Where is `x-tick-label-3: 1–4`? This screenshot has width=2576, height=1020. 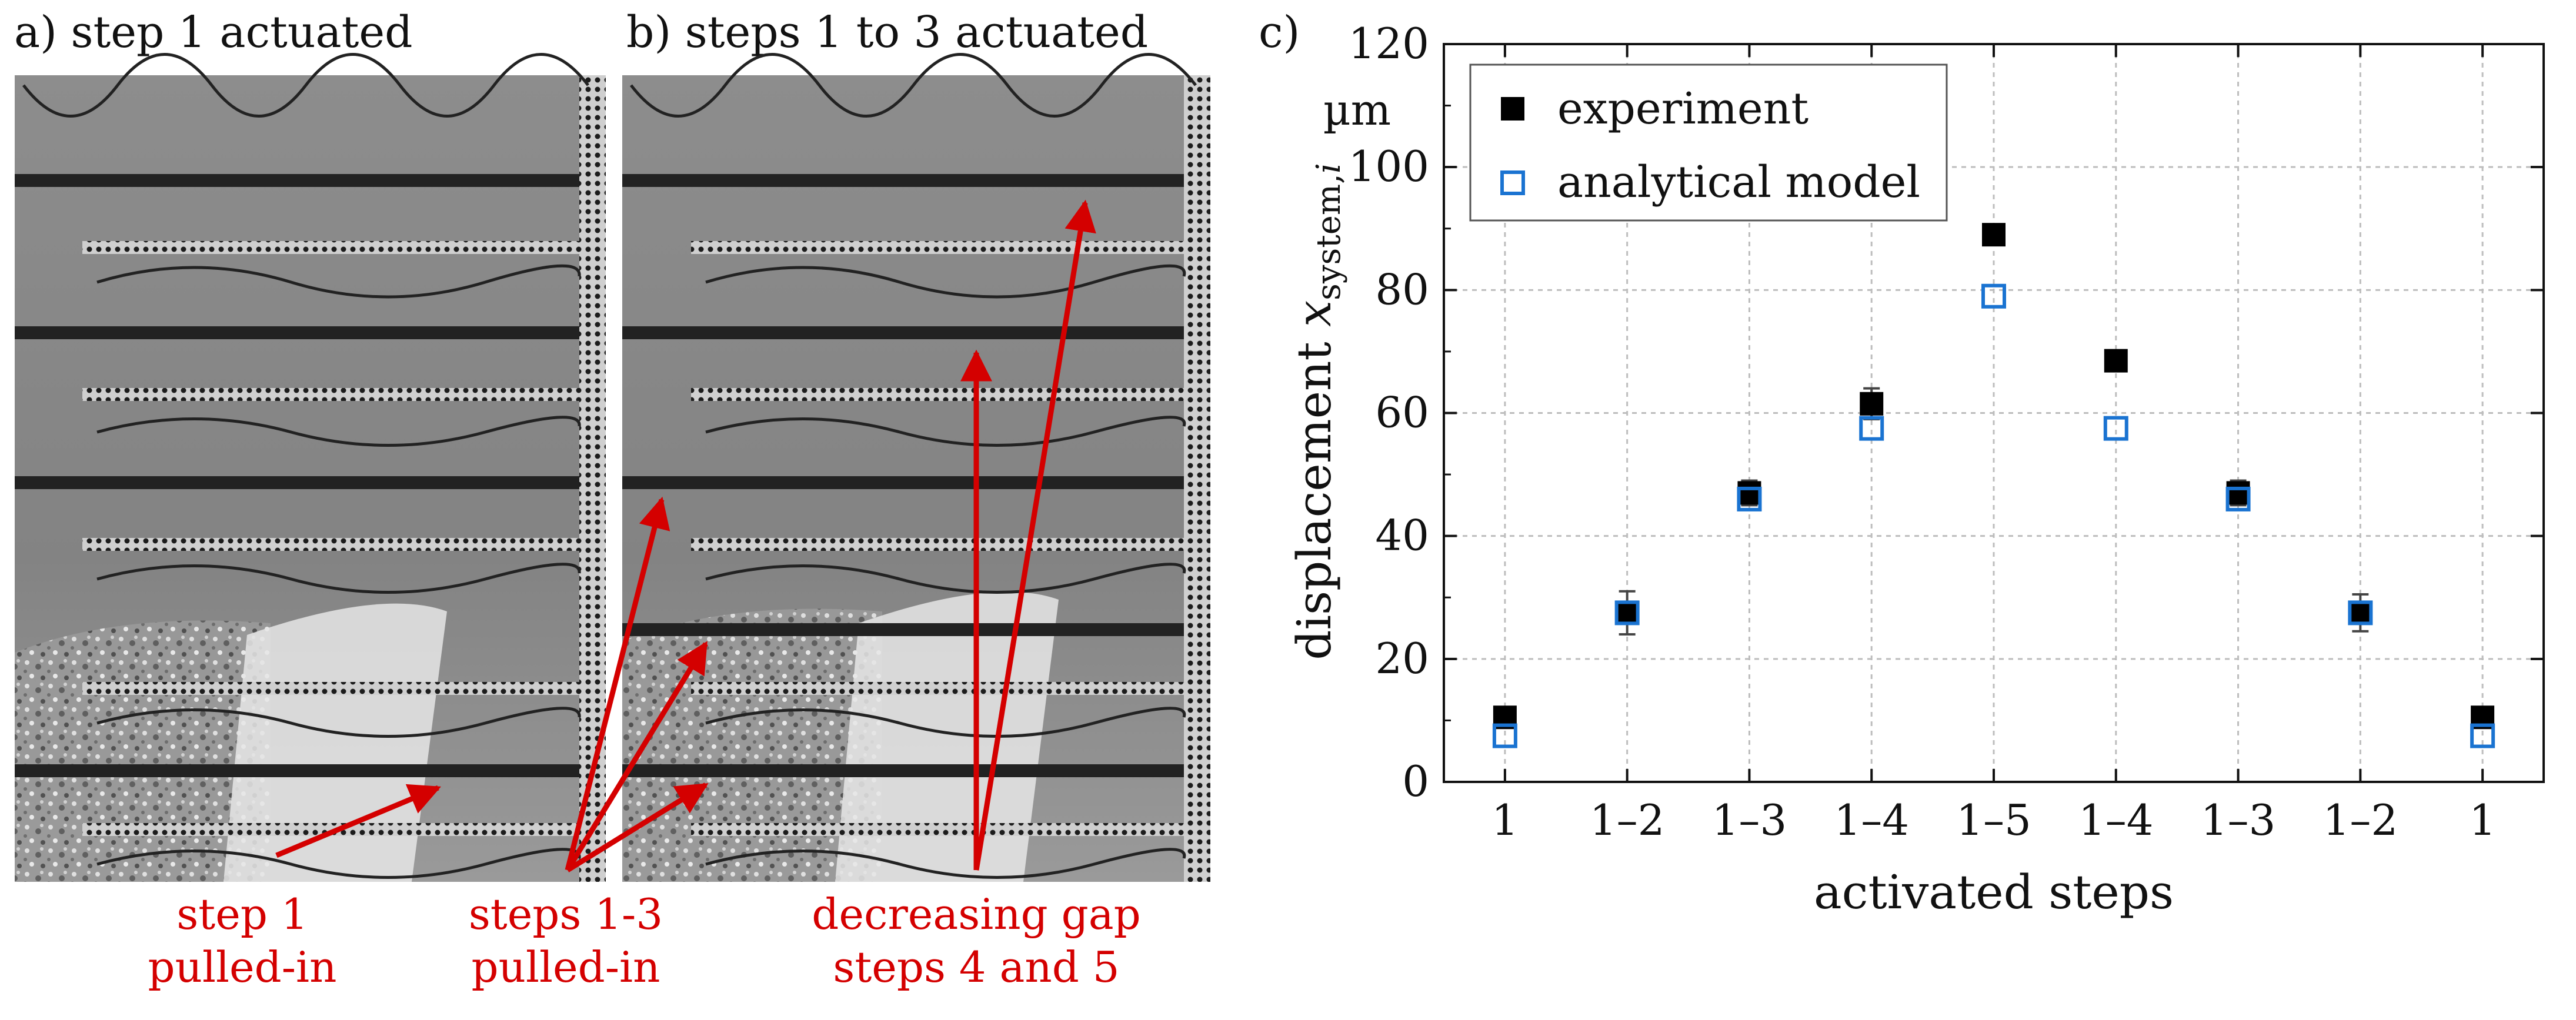
x-tick-label-3: 1–4 is located at coordinates (1871, 820).